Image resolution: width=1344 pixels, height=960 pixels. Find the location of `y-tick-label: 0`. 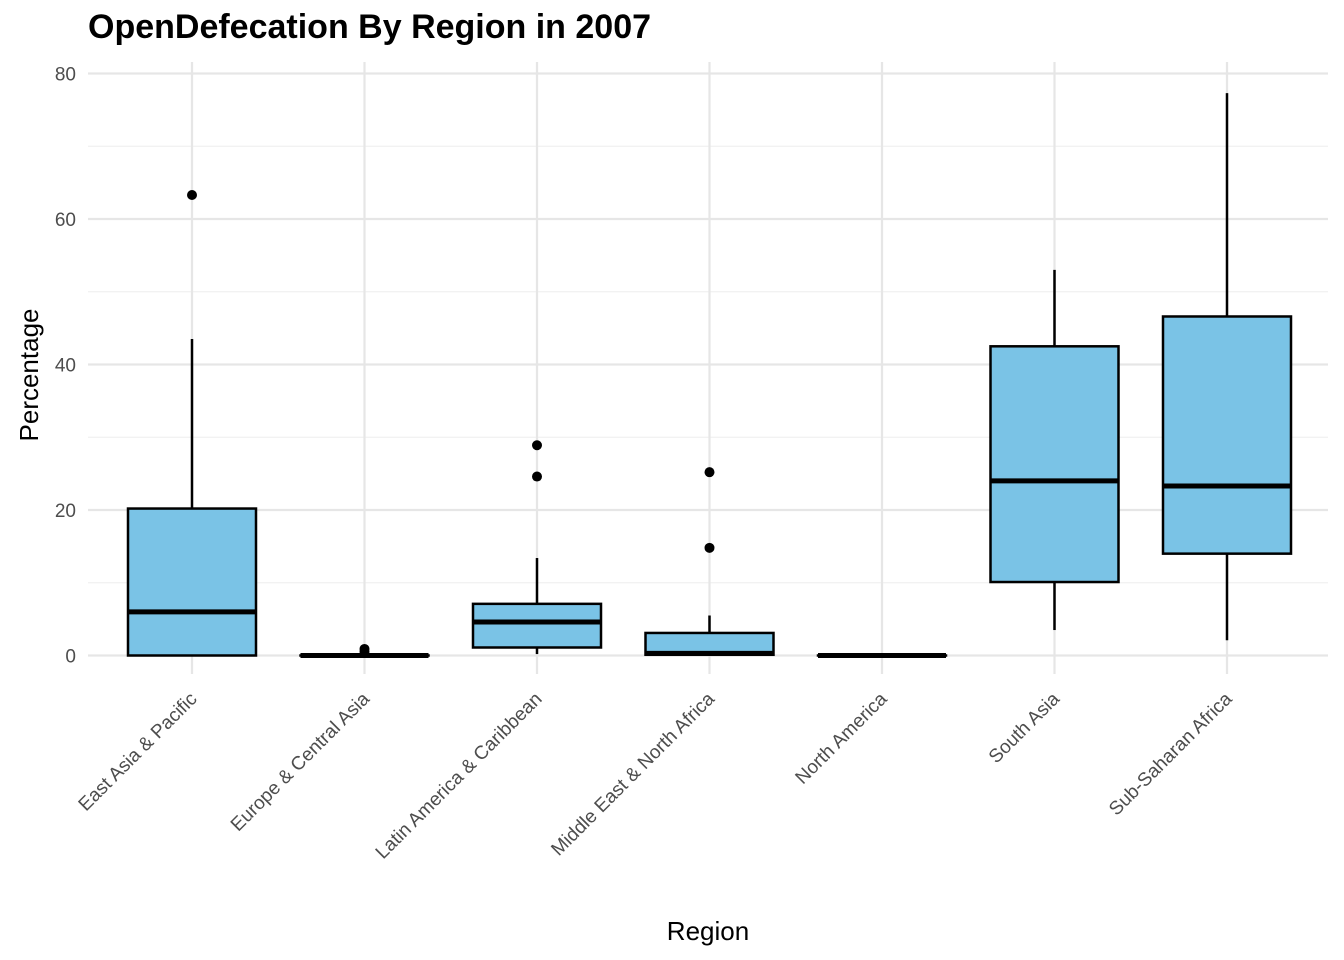

y-tick-label: 0 is located at coordinates (70, 657).